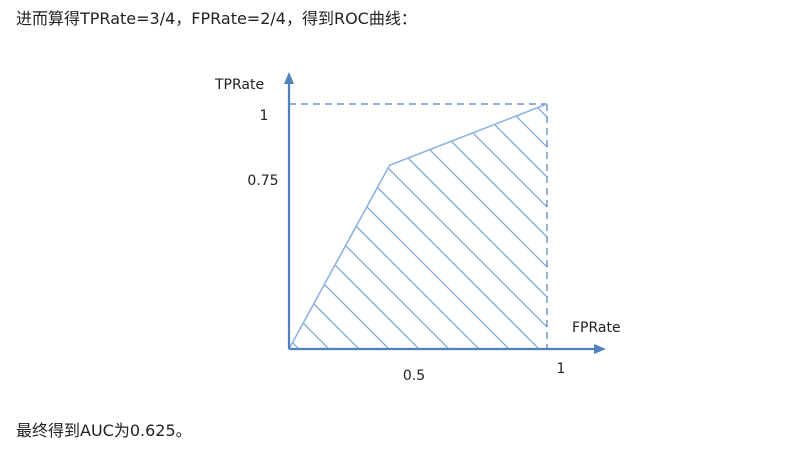 The image size is (802, 462). What do you see at coordinates (264, 116) in the screenshot?
I see `y-tick-label: 1` at bounding box center [264, 116].